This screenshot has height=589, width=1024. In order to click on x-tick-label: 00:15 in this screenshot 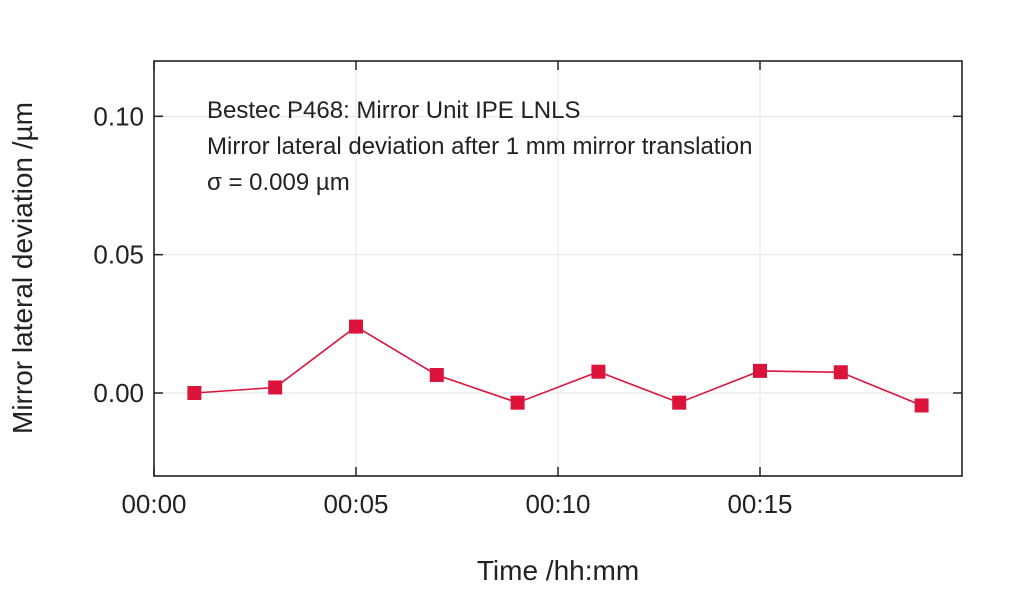, I will do `click(759, 504)`.